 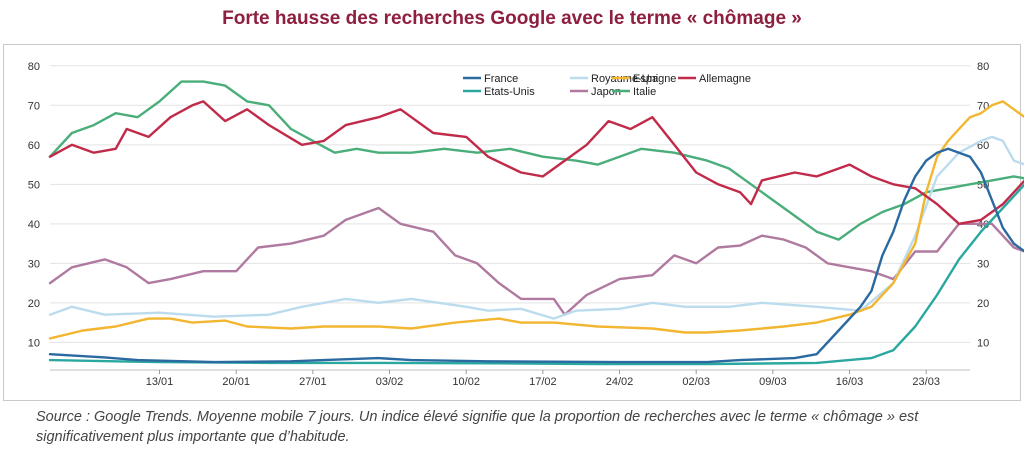 What do you see at coordinates (160, 382) in the screenshot?
I see `x-tick-label: 13/01` at bounding box center [160, 382].